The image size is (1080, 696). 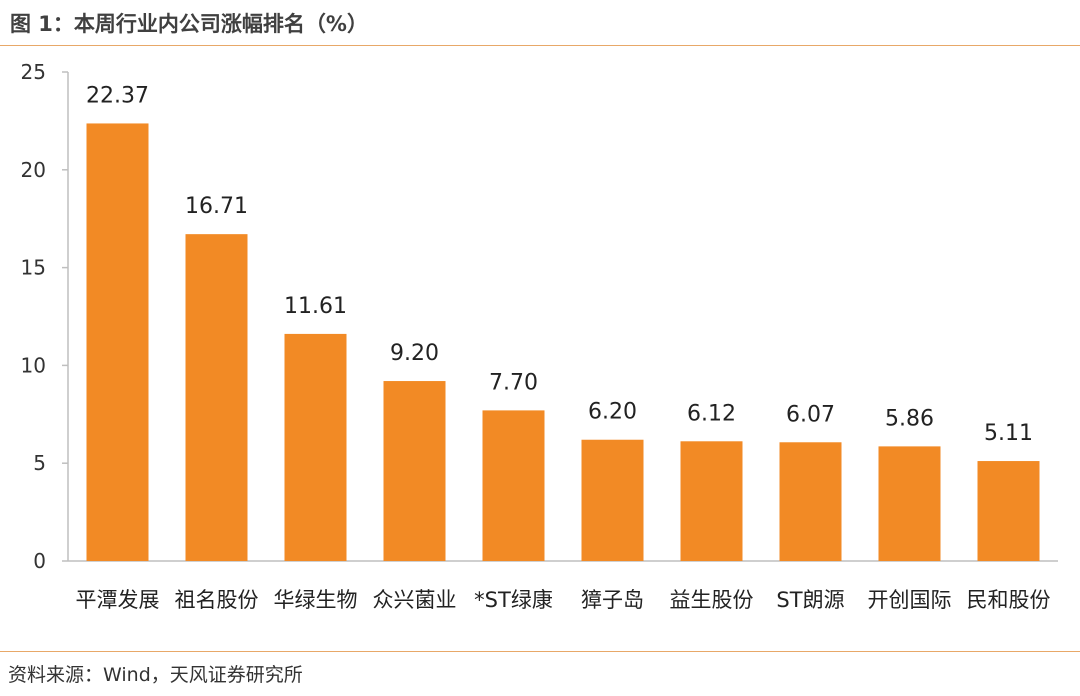 What do you see at coordinates (1008, 433) in the screenshot?
I see `data-label-9: 5.11` at bounding box center [1008, 433].